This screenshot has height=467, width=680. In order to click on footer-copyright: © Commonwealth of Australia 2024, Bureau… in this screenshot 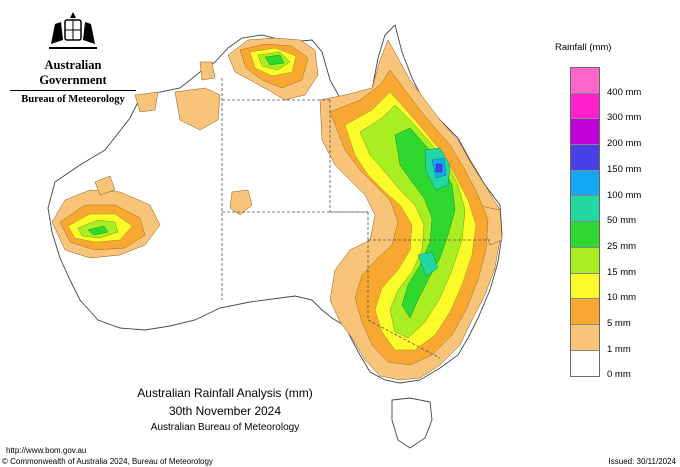, I will do `click(107, 461)`.